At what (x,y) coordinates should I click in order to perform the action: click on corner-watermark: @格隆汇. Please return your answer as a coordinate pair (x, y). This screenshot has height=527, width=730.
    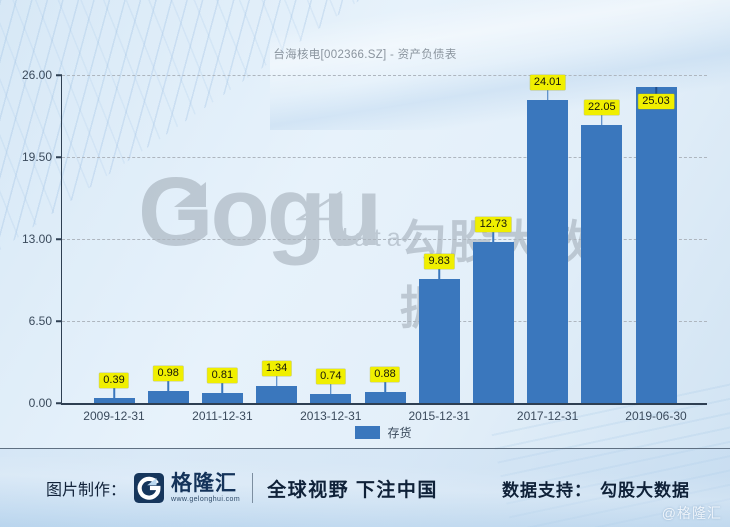
    Looking at the image, I should click on (691, 513).